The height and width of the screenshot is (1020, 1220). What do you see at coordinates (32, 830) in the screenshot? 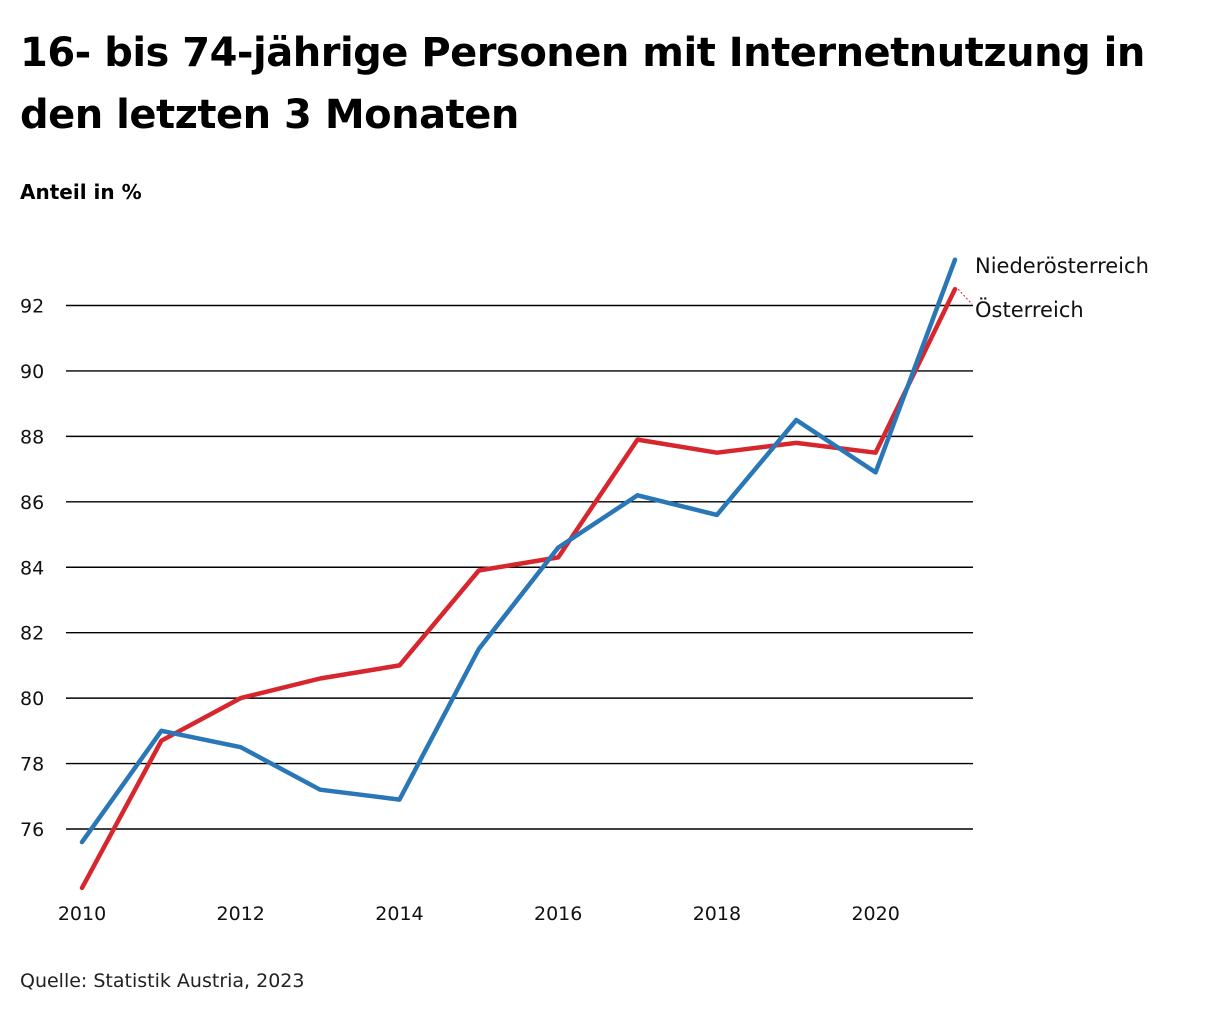
I see `y-tick-label: 76` at bounding box center [32, 830].